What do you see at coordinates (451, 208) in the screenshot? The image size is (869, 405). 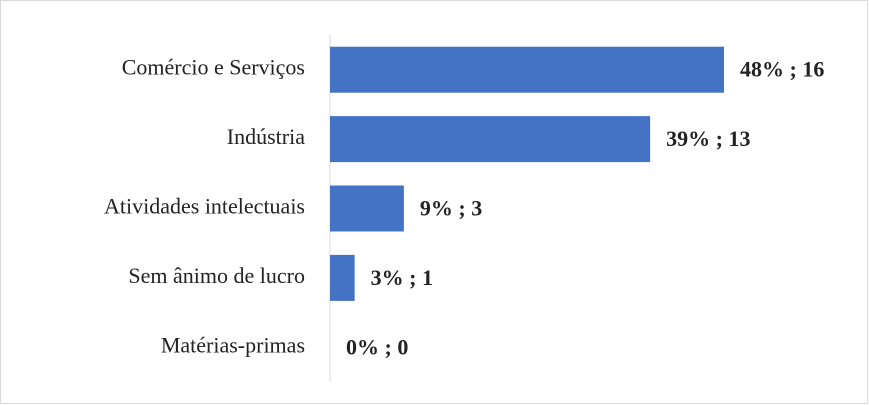 I see `data-label: 9% ; 3` at bounding box center [451, 208].